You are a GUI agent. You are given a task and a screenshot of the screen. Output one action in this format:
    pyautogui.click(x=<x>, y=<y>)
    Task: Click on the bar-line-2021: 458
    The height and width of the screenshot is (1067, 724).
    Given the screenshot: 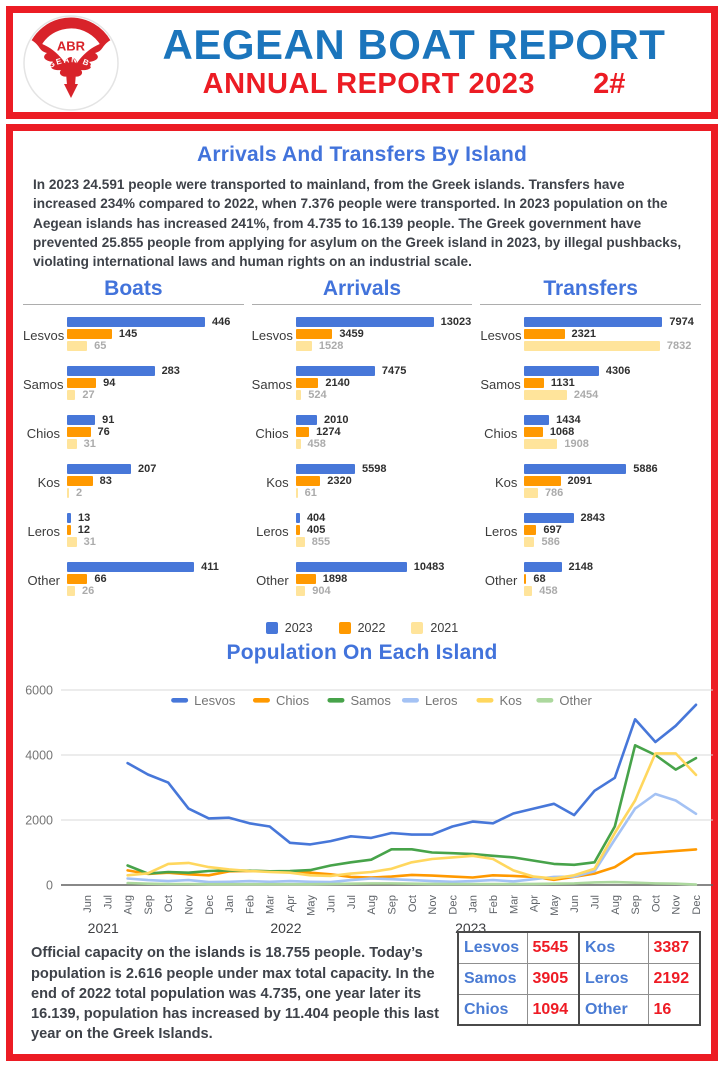 What is the action you would take?
    pyautogui.click(x=612, y=591)
    